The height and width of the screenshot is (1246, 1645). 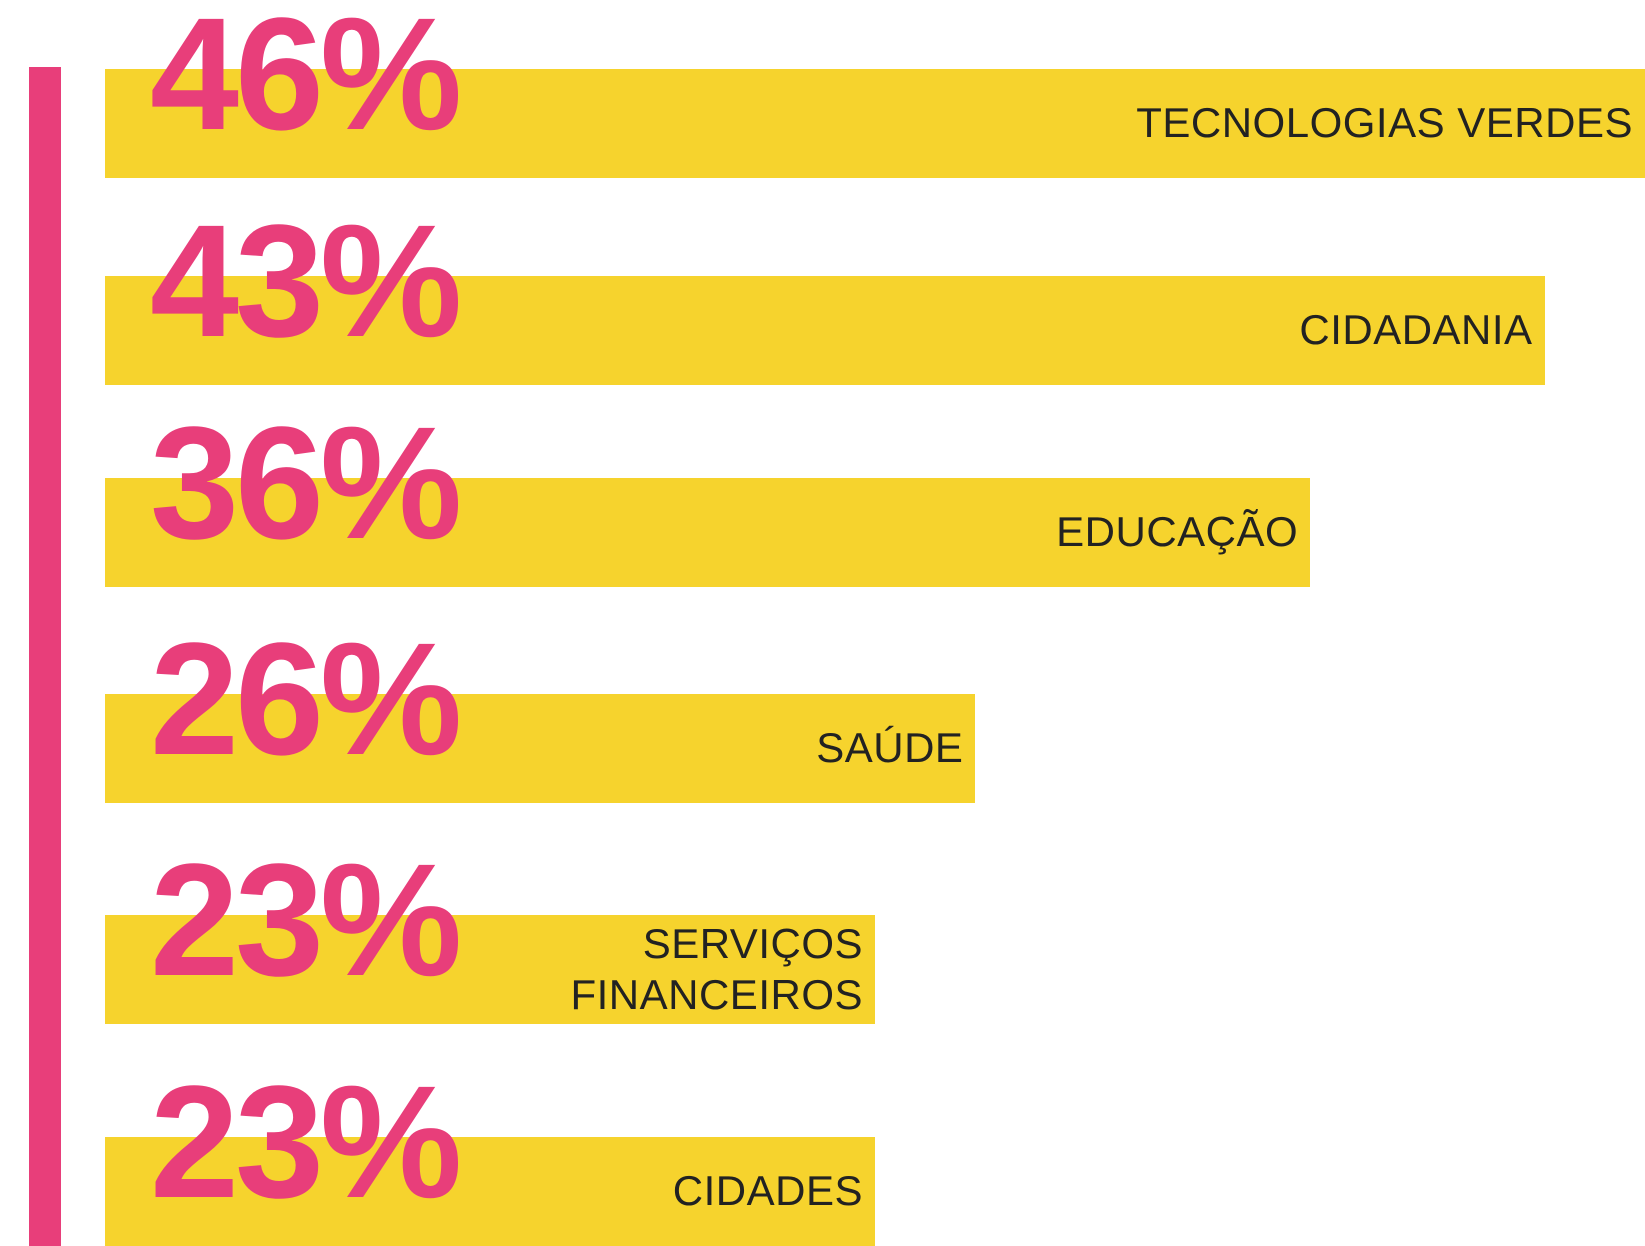 What do you see at coordinates (306, 81) in the screenshot?
I see `value-label: 46%` at bounding box center [306, 81].